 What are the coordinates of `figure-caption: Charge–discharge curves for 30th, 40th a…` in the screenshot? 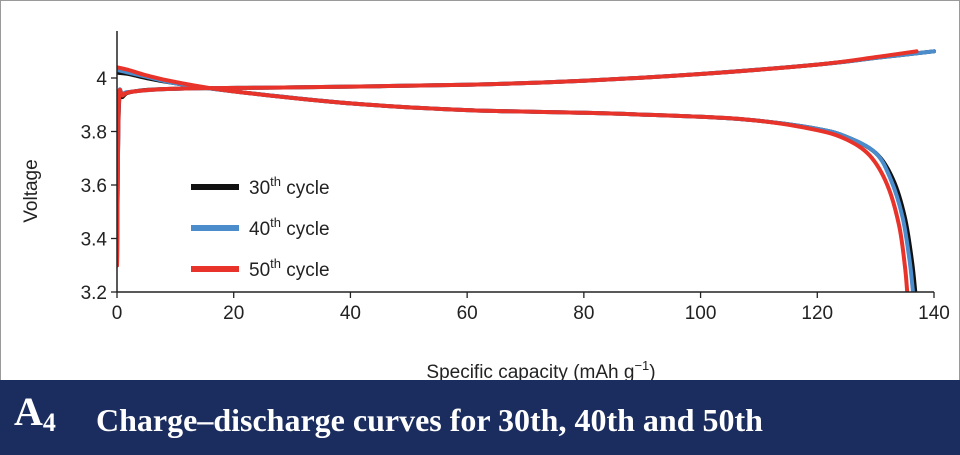 It's located at (429, 420).